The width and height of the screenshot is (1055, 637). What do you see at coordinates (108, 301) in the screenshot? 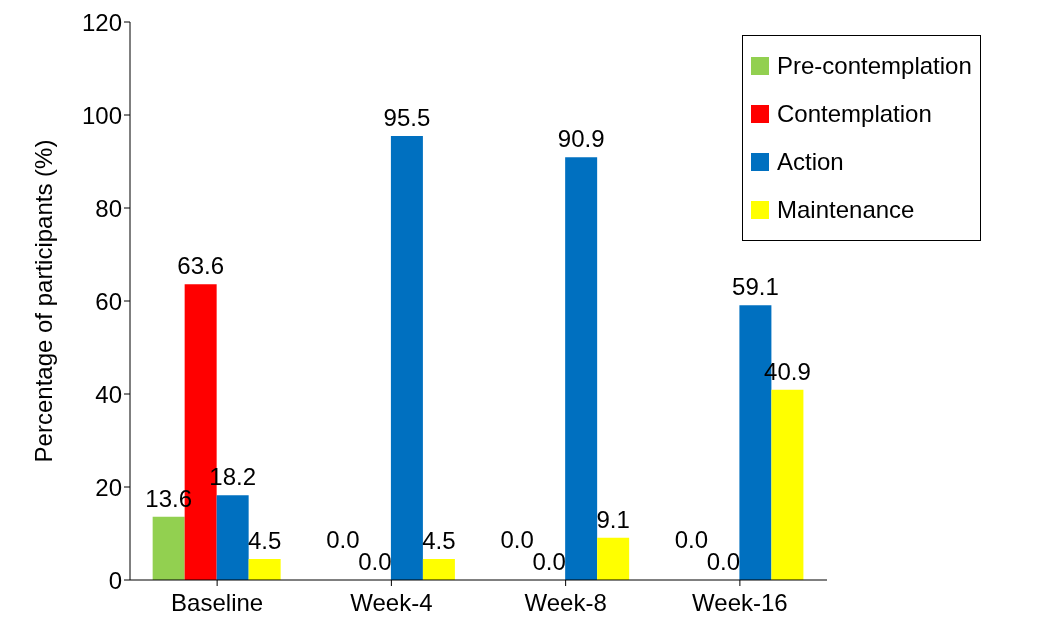
I see `y-tick-label: 60` at bounding box center [108, 301].